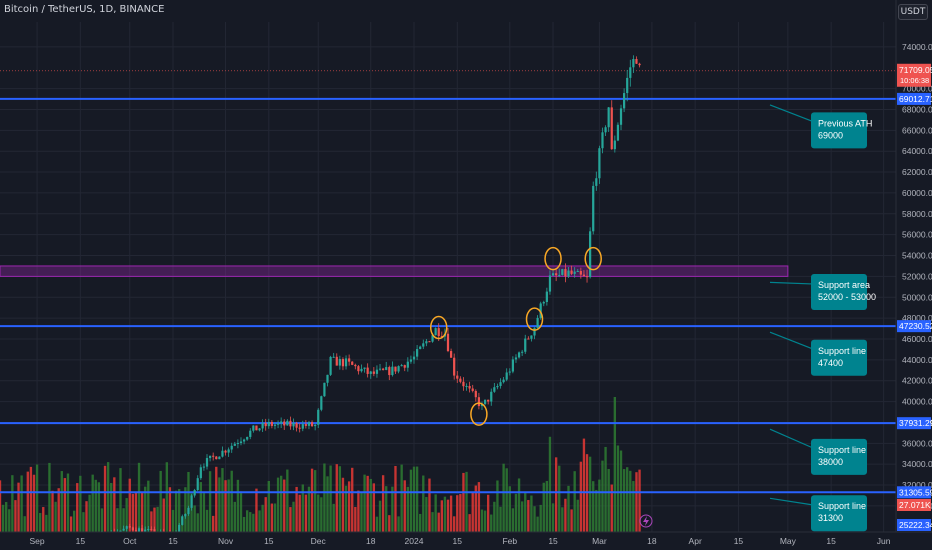 Image resolution: width=932 pixels, height=550 pixels. What do you see at coordinates (842, 450) in the screenshot?
I see `callout-line1: Support line` at bounding box center [842, 450].